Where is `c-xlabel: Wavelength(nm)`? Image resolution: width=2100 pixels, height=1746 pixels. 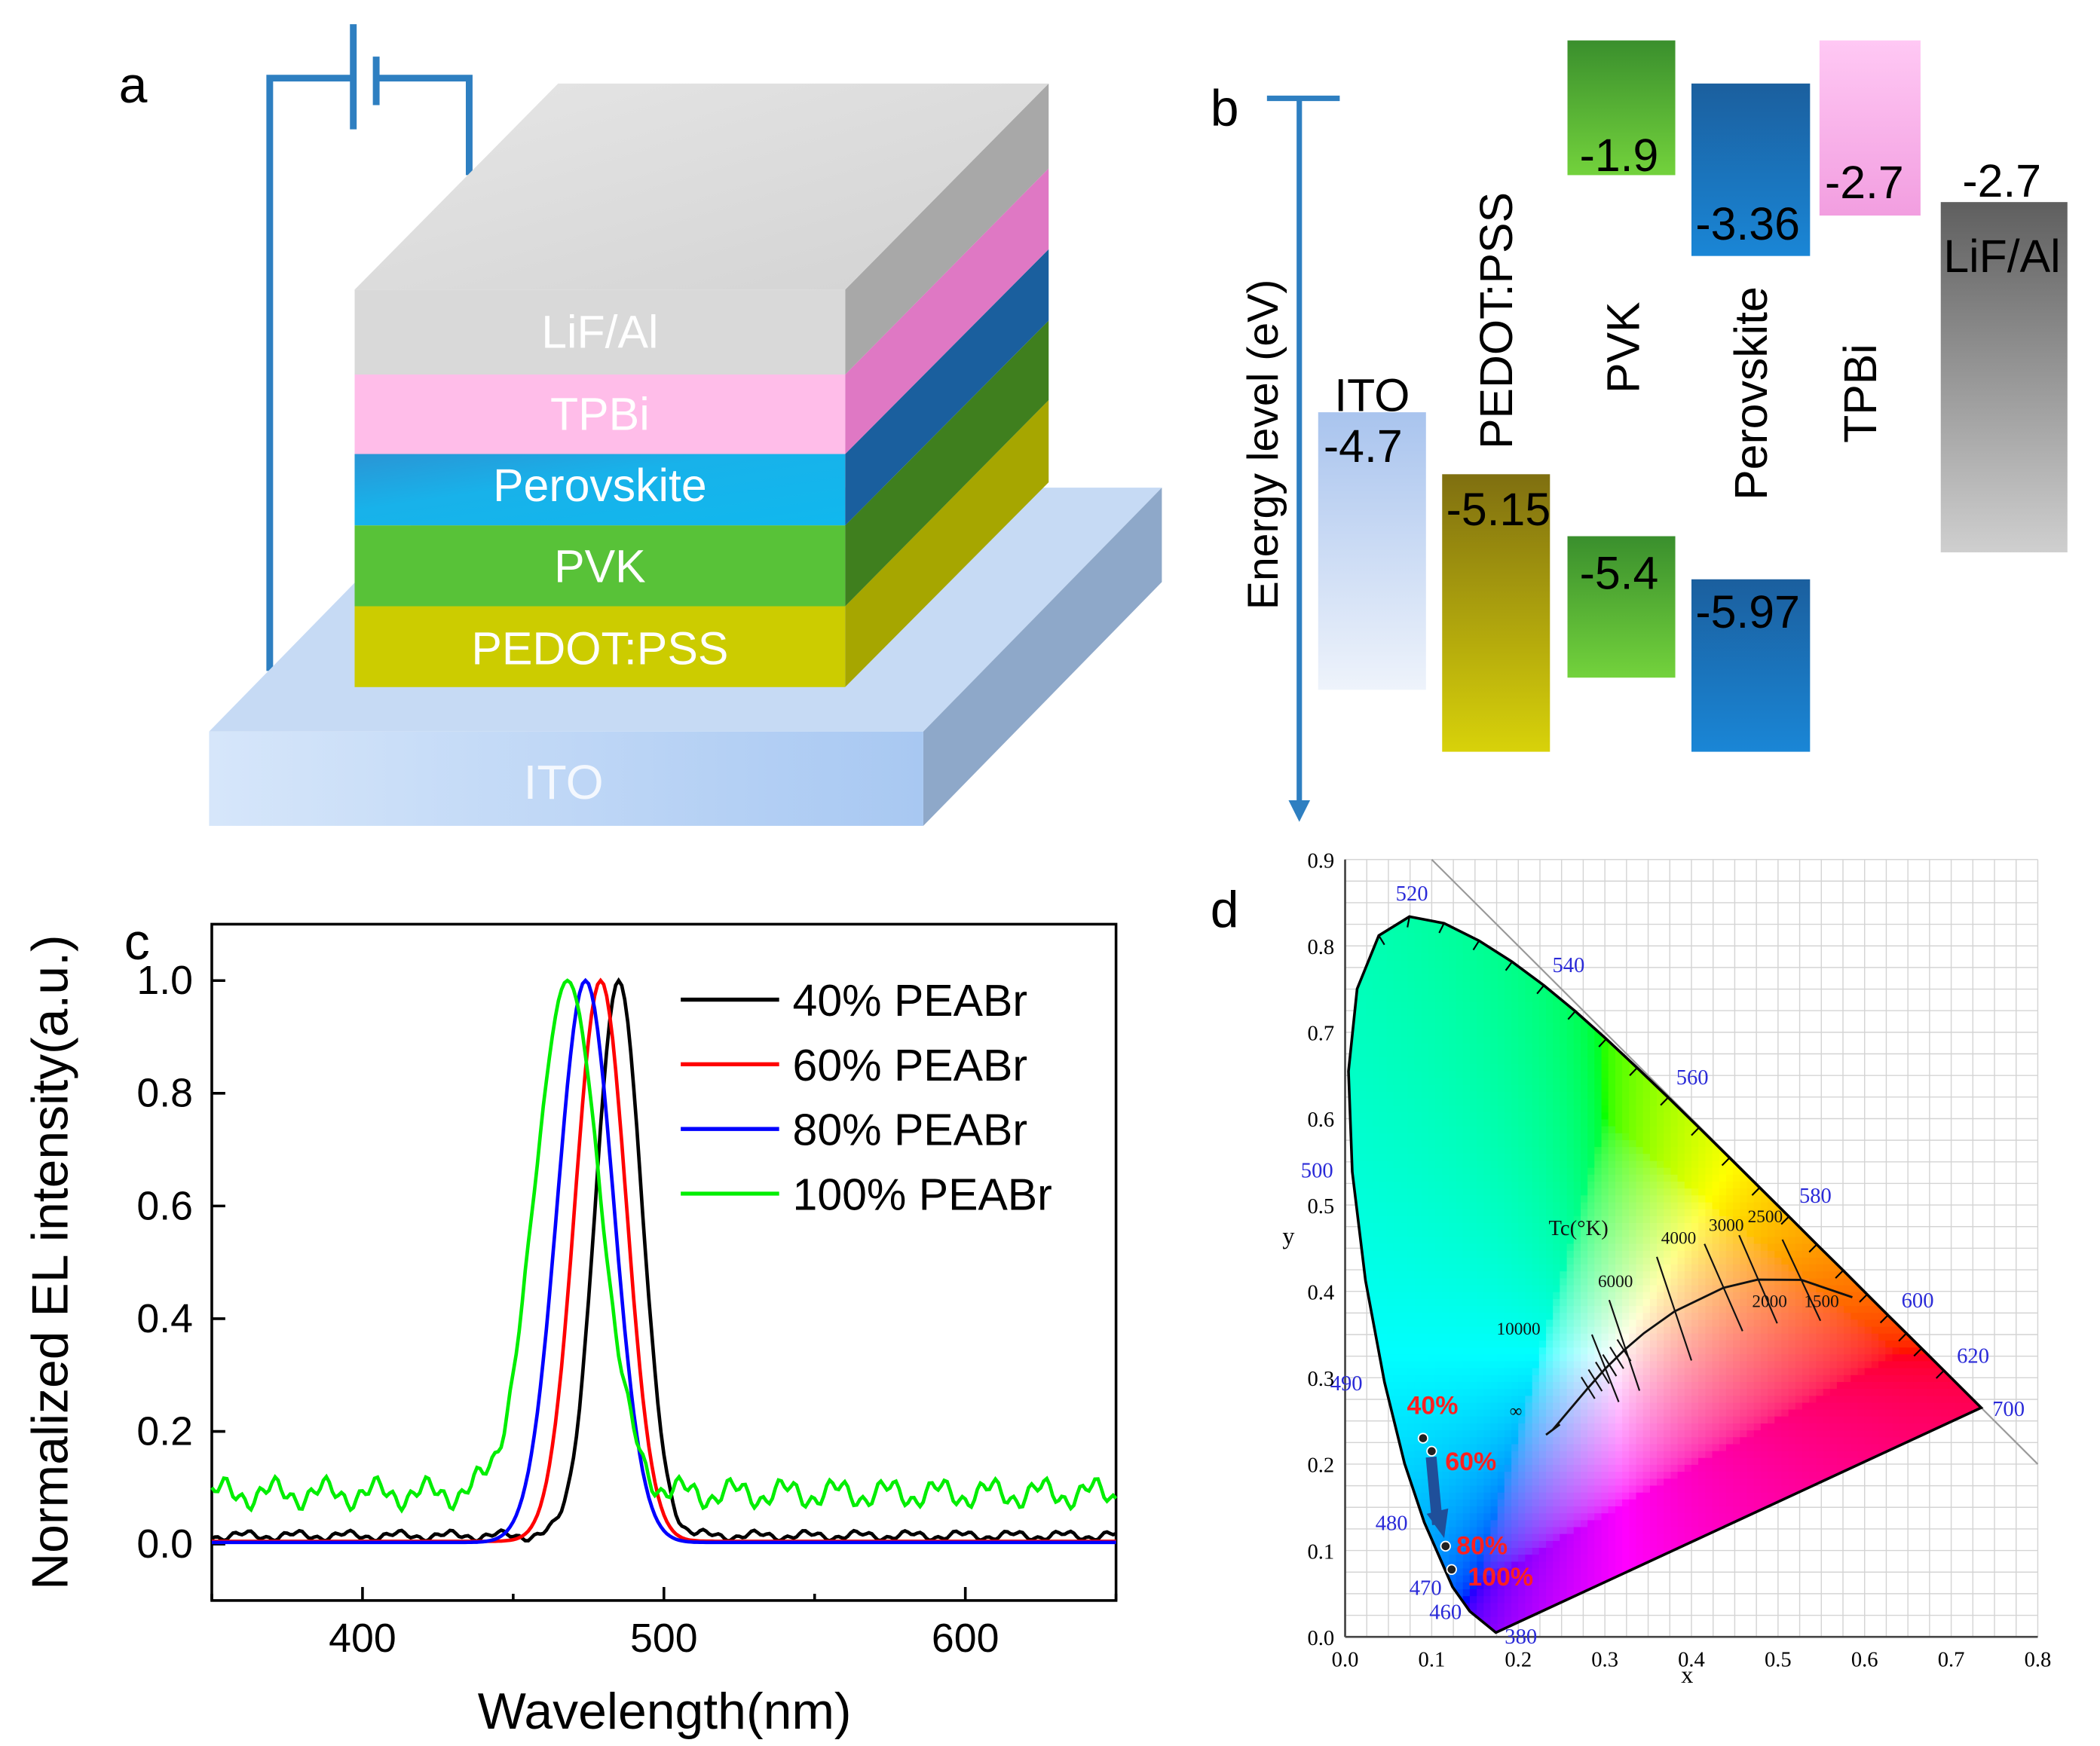
c-xlabel: Wavelength(nm) is located at coordinates (665, 1711).